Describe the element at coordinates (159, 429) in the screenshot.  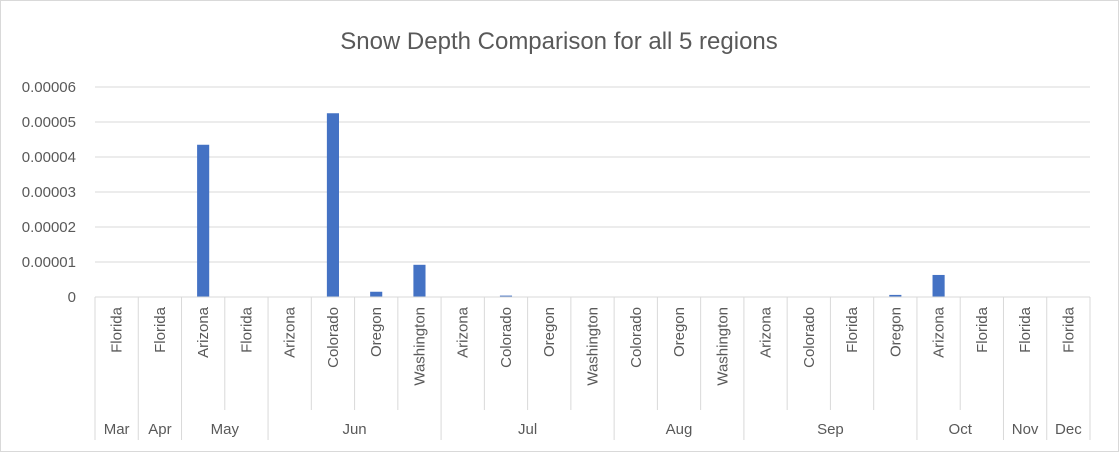
I see `x-group-label: Apr` at that location.